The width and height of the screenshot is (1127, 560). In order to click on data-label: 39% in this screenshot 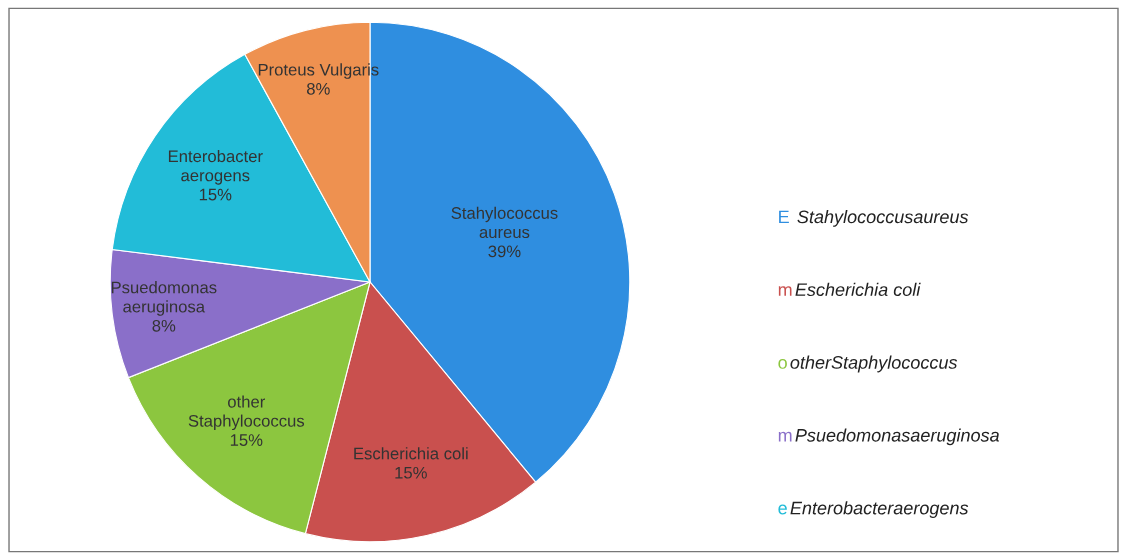, I will do `click(504, 251)`.